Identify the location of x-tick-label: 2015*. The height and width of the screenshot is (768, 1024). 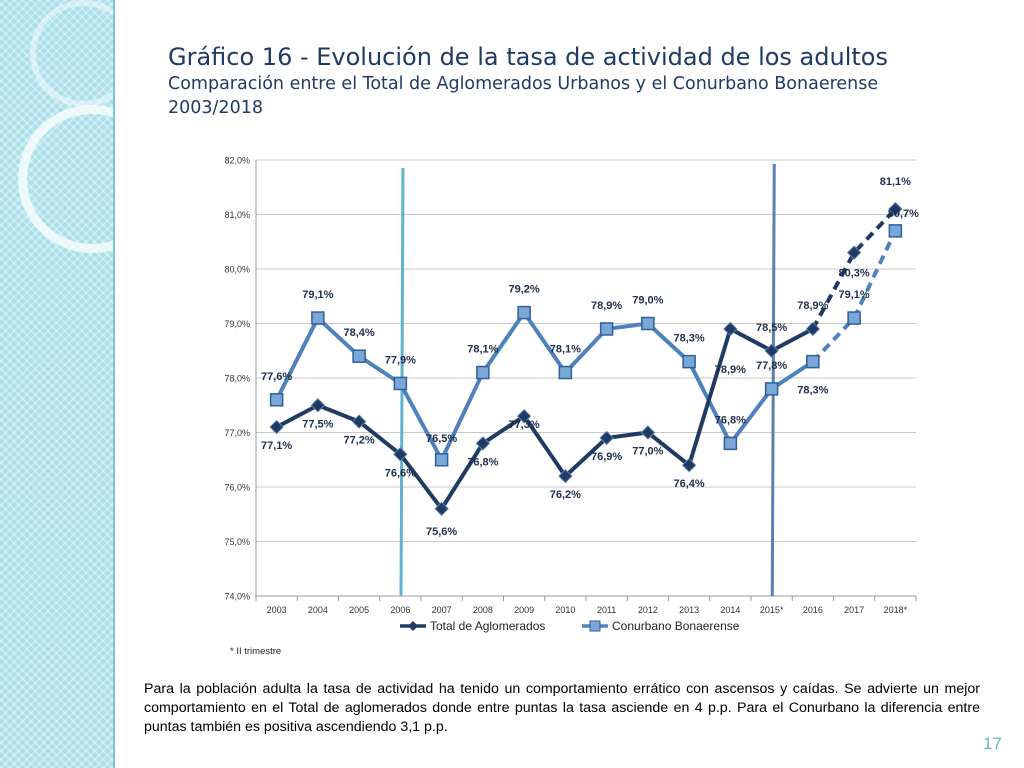
(772, 610).